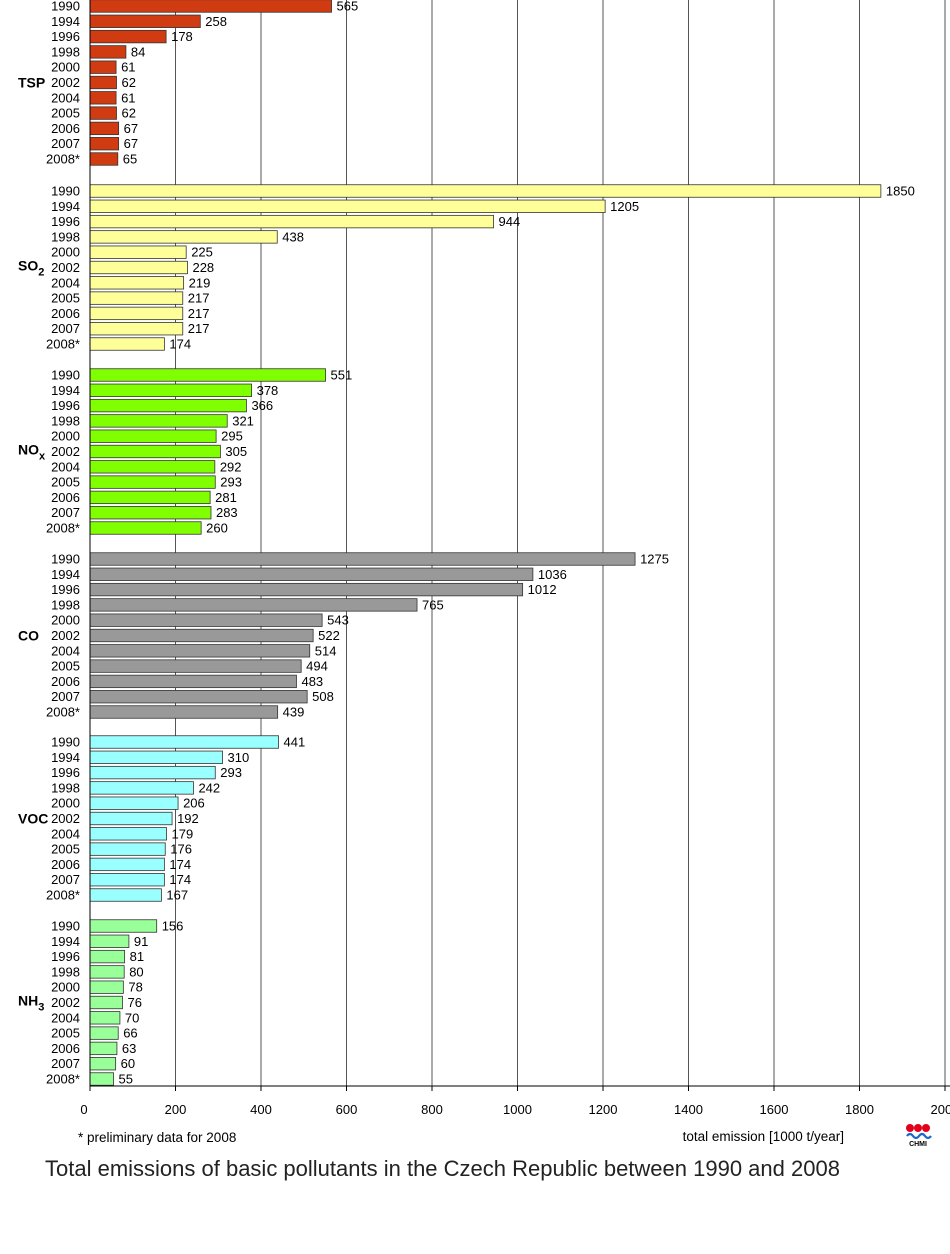 The height and width of the screenshot is (1254, 950). What do you see at coordinates (135, 987) in the screenshot?
I see `value-label: 78` at bounding box center [135, 987].